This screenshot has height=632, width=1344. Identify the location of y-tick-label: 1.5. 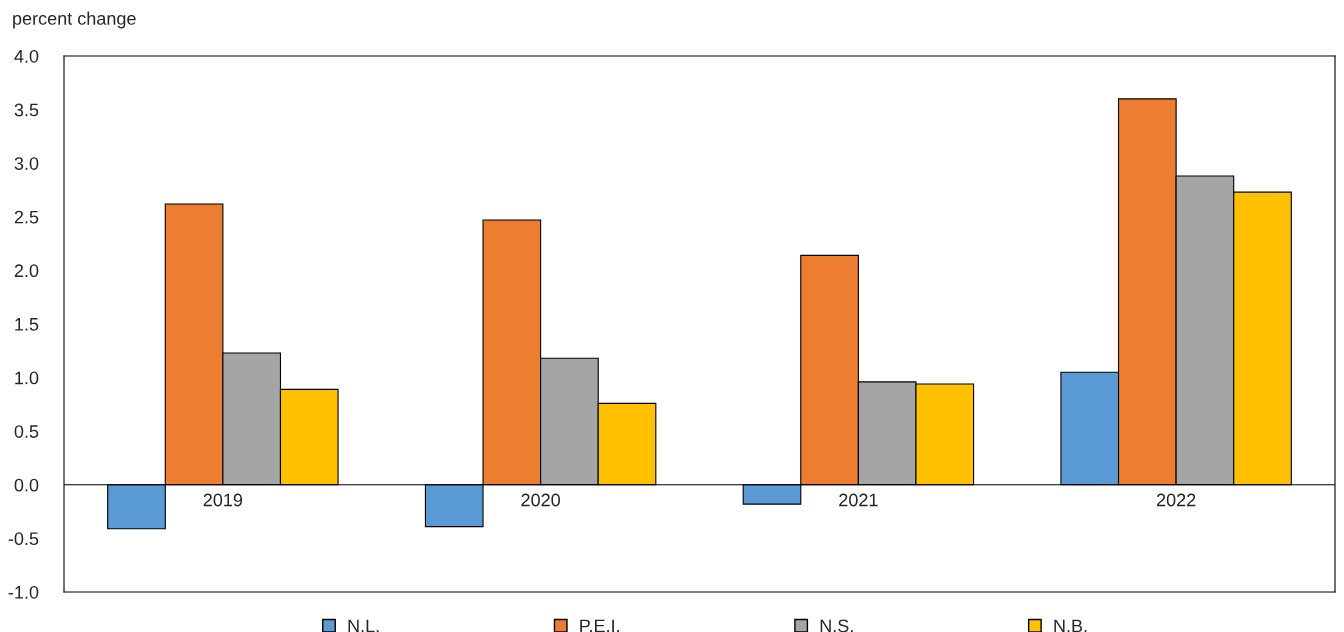
(27, 324).